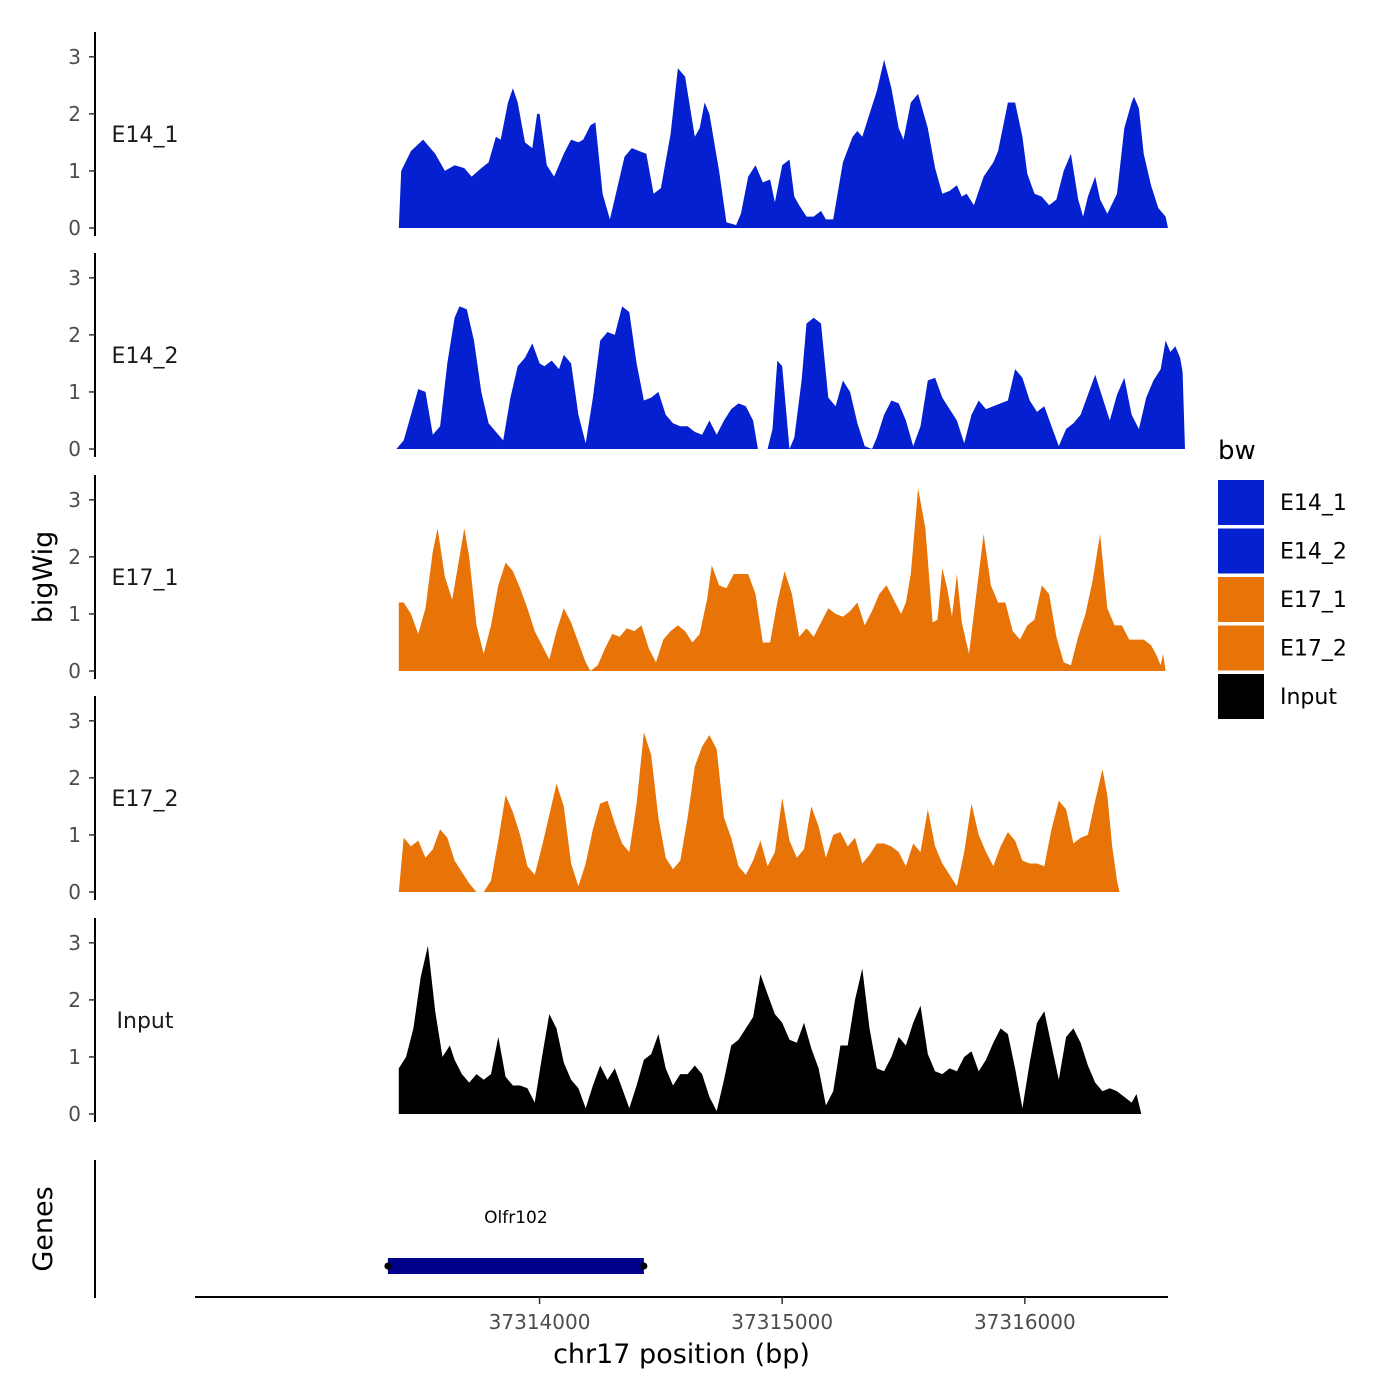  I want to click on gene-end-marker, so click(644, 1266).